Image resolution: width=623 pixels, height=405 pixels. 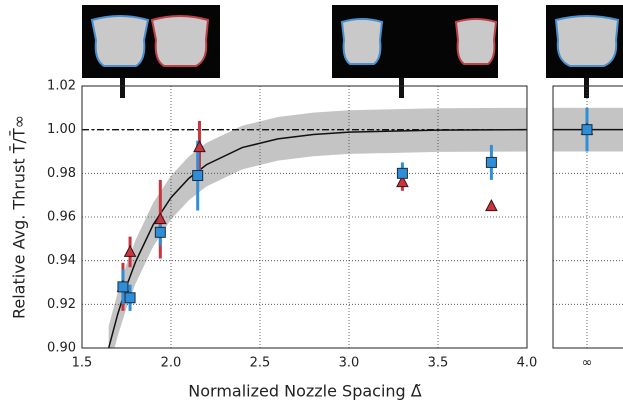 I want to click on x-axis-label: Normalized Nozzle Spacing Δ̃, so click(x=304, y=391).